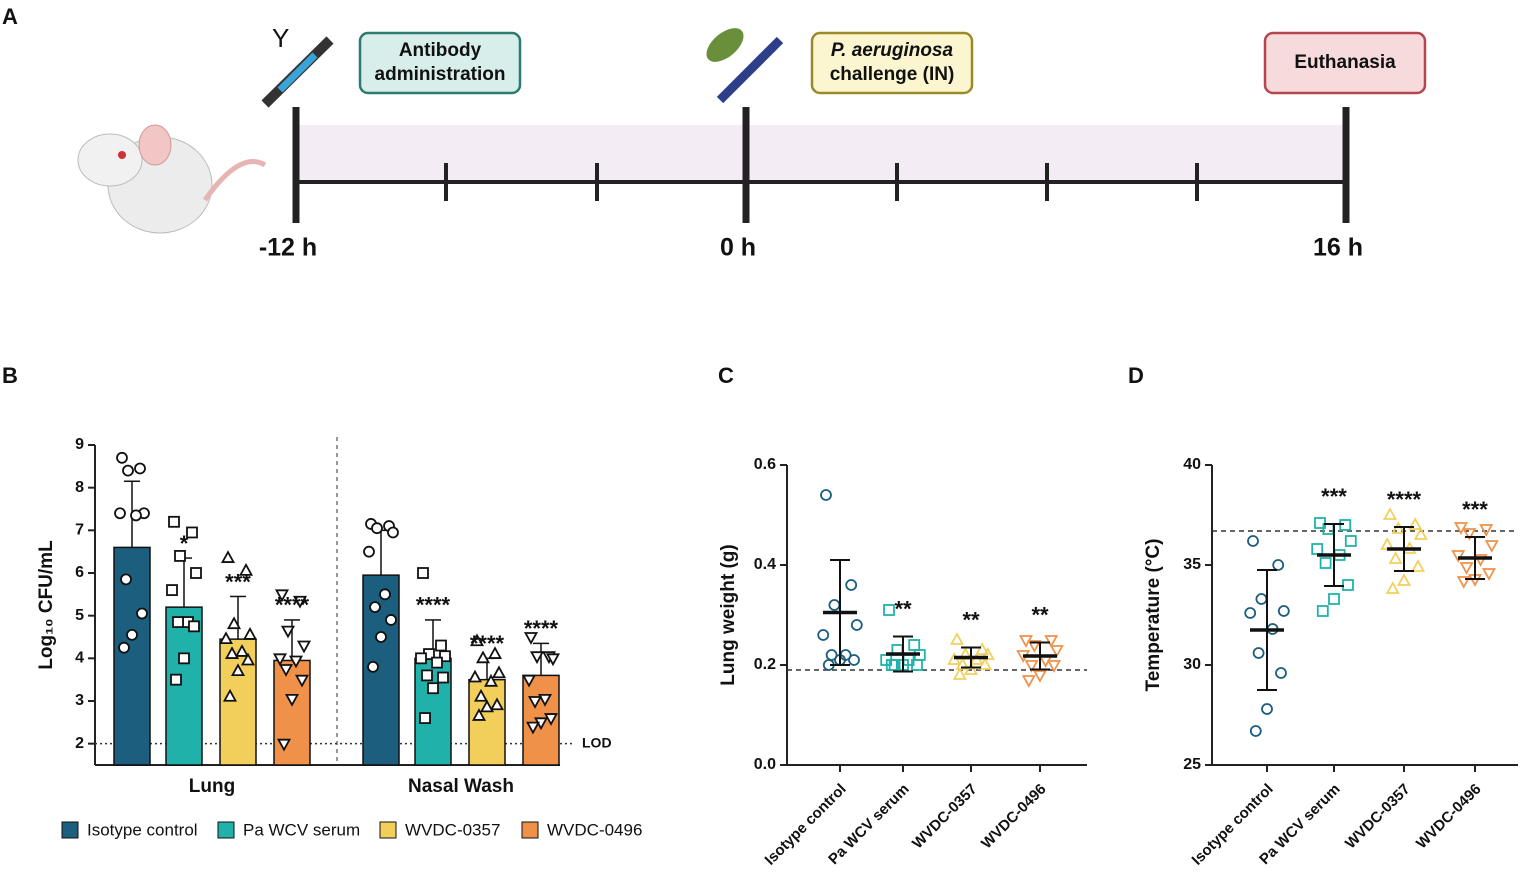 The width and height of the screenshot is (1522, 876). I want to click on time-label: -12 h, so click(288, 248).